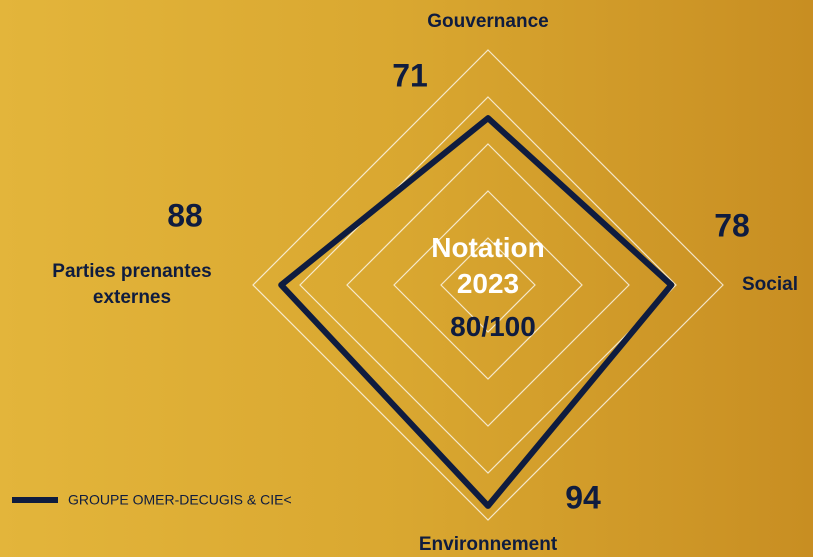  I want to click on legend-swatch, so click(35, 500).